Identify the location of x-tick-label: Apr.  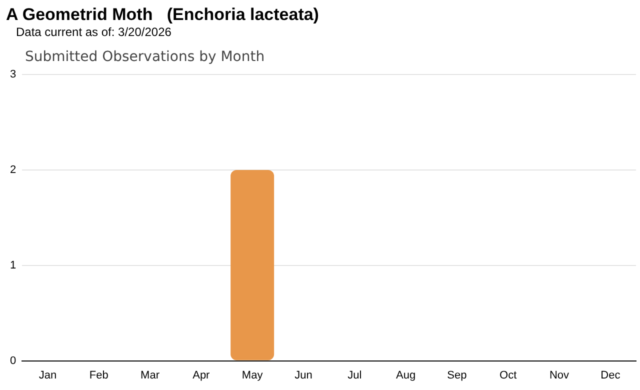
(201, 375).